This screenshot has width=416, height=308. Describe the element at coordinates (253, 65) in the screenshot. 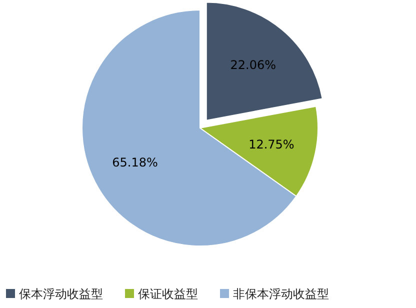

I see `data-label: 22.06%` at that location.